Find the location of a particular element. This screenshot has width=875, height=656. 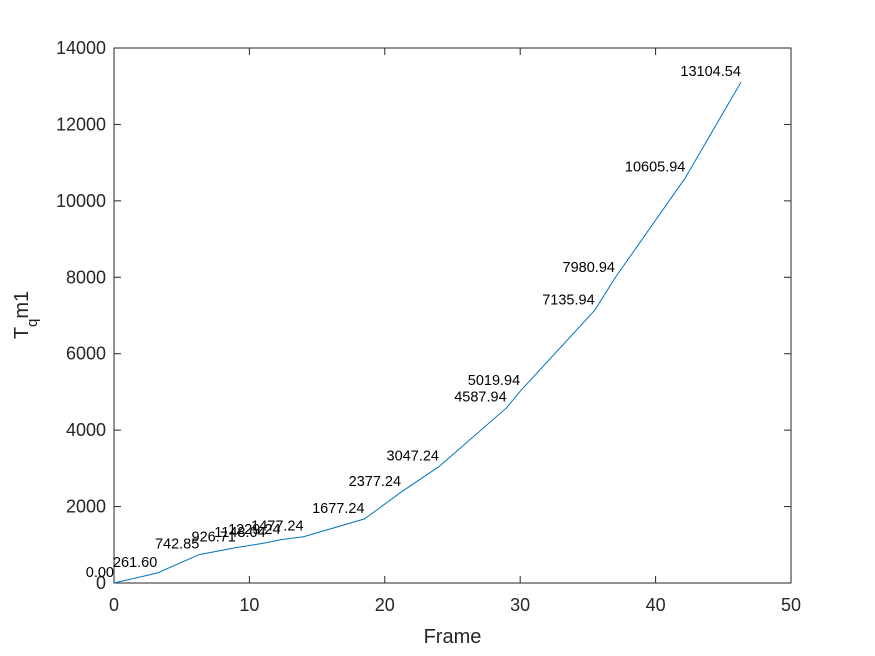

data-point-label: 4587.94 is located at coordinates (480, 398).